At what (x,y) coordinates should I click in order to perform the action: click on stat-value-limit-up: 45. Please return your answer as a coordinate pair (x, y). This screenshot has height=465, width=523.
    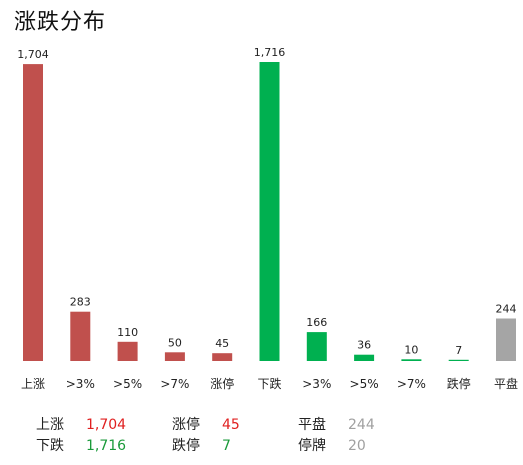
    Looking at the image, I should click on (231, 425).